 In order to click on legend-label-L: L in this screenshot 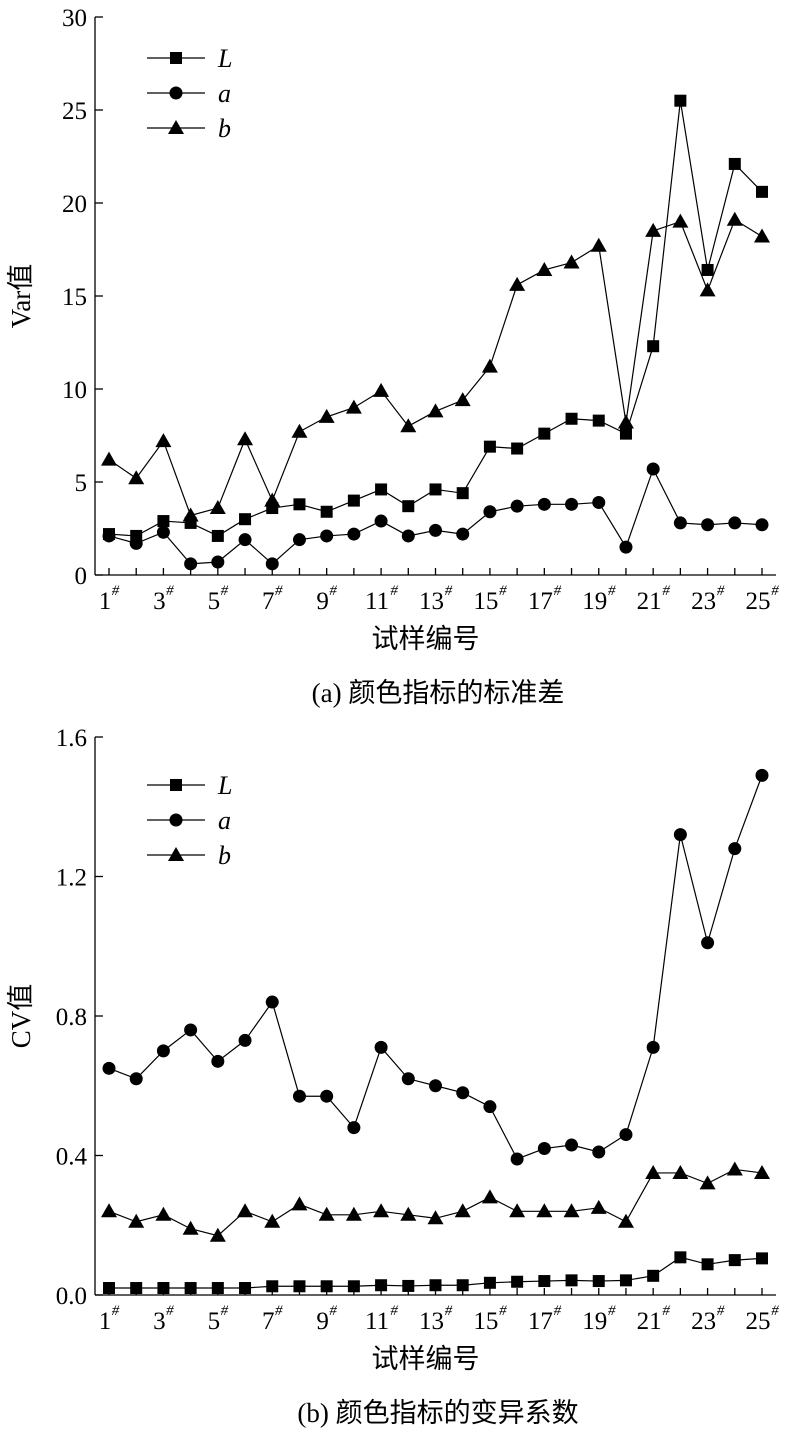, I will do `click(224, 785)`.